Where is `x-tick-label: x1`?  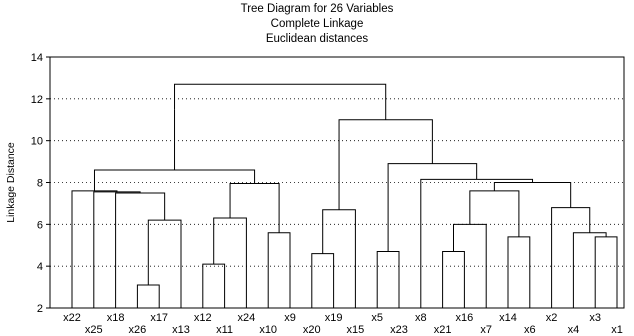
x-tick-label: x1 is located at coordinates (617, 330).